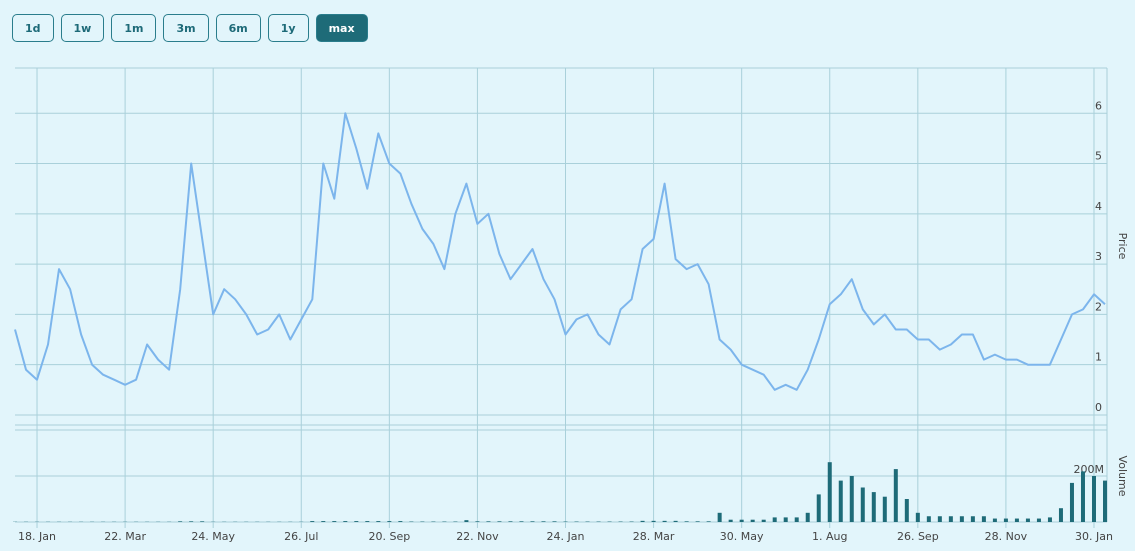 The width and height of the screenshot is (1135, 551). What do you see at coordinates (477, 536) in the screenshot?
I see `x-tick-label: 22. Nov` at bounding box center [477, 536].